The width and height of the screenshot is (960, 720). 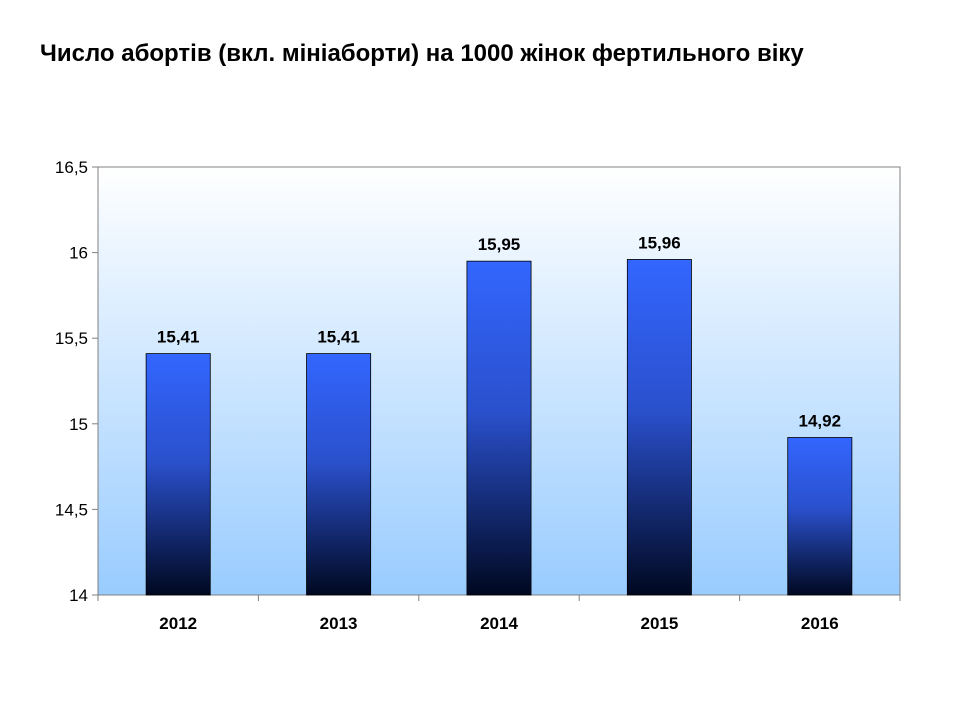 What do you see at coordinates (78, 424) in the screenshot?
I see `y-tick-label: 15` at bounding box center [78, 424].